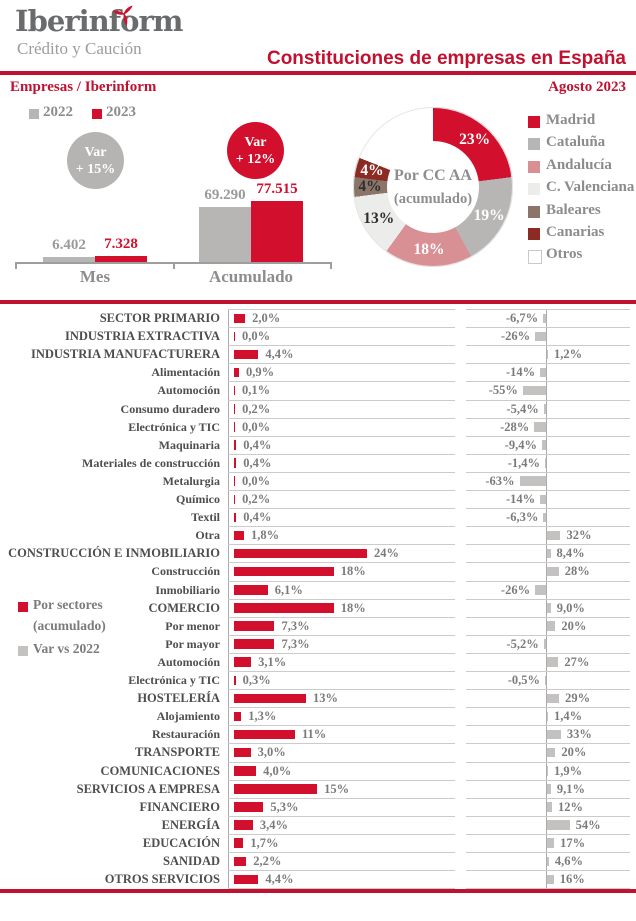 This screenshot has width=636, height=921. What do you see at coordinates (68, 604) in the screenshot?
I see `sector-legend-label-1a: Por sectores` at bounding box center [68, 604].